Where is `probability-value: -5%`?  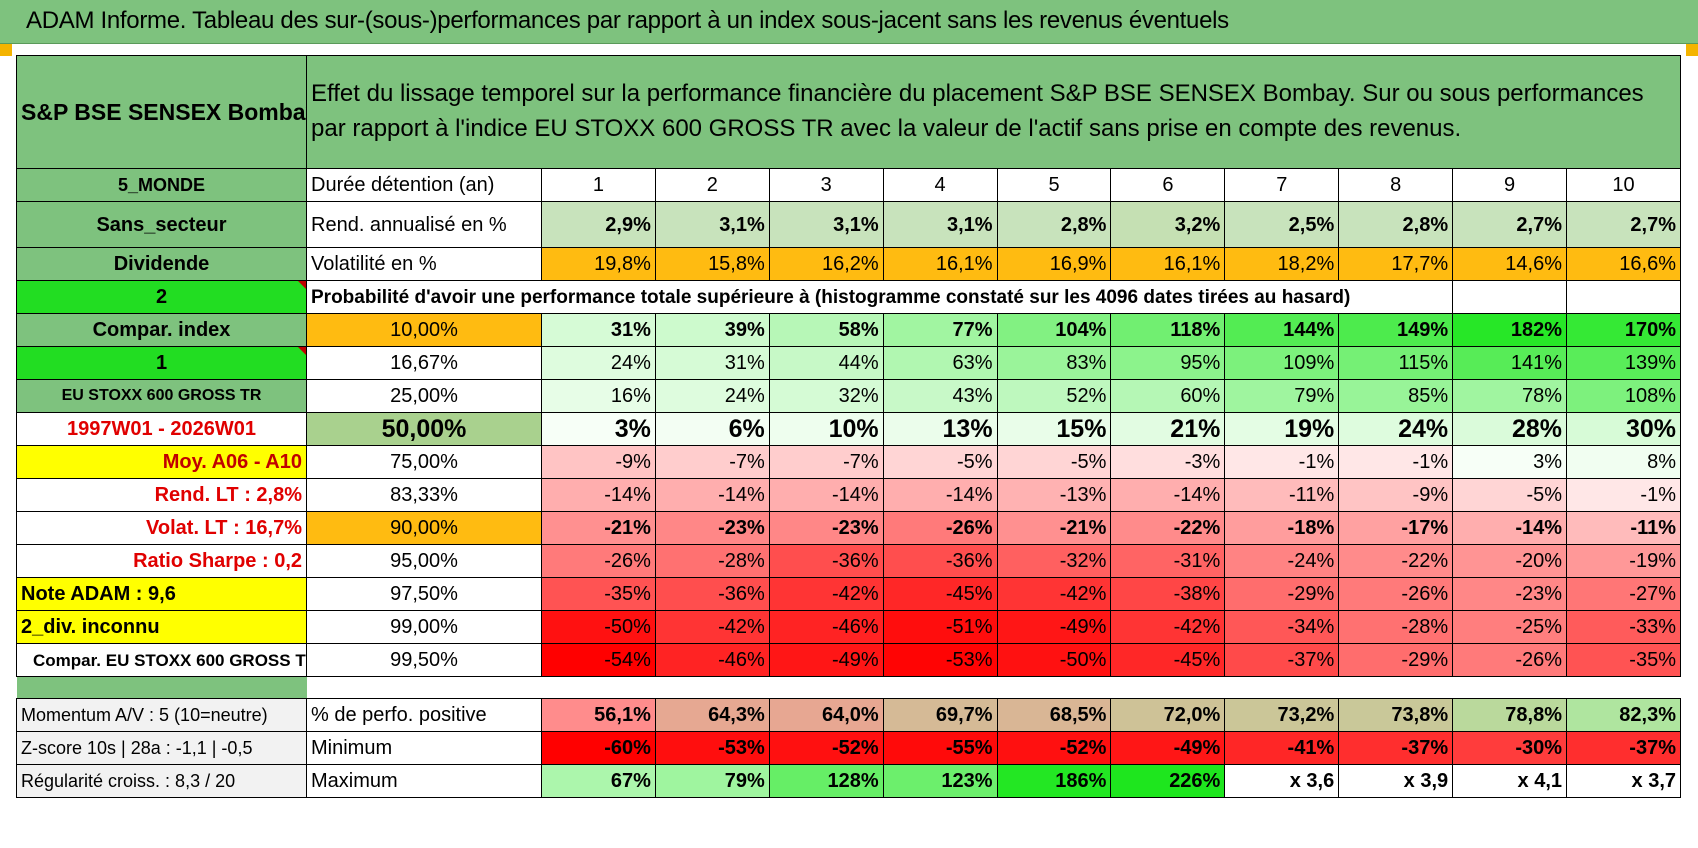
probability-value: -5% is located at coordinates (940, 462).